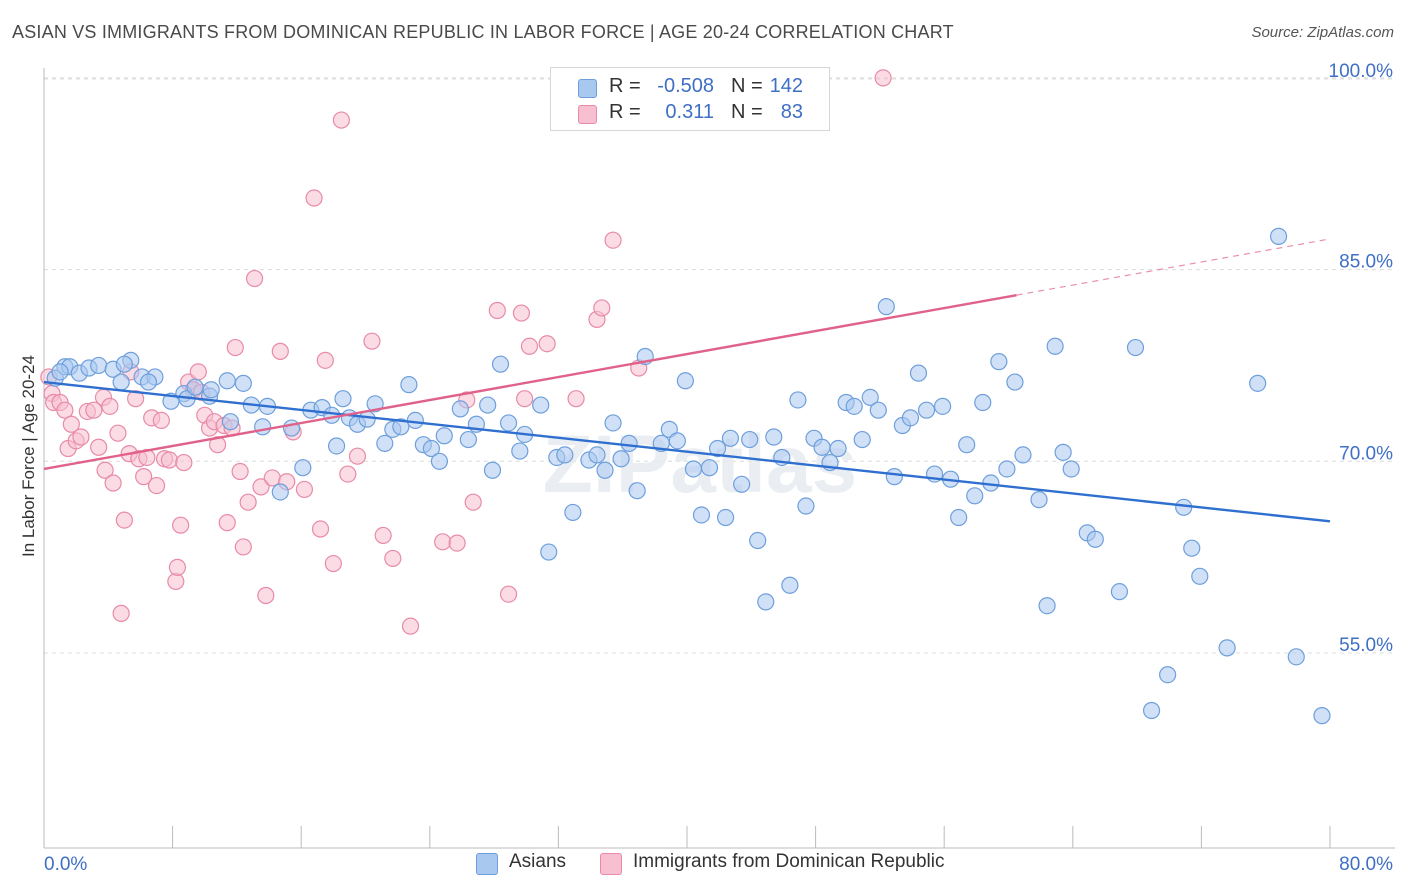 Image resolution: width=1406 pixels, height=892 pixels. I want to click on correlation-legend: R = -0.508 N = 142 R = 0.311 N = 83, so click(690, 99).